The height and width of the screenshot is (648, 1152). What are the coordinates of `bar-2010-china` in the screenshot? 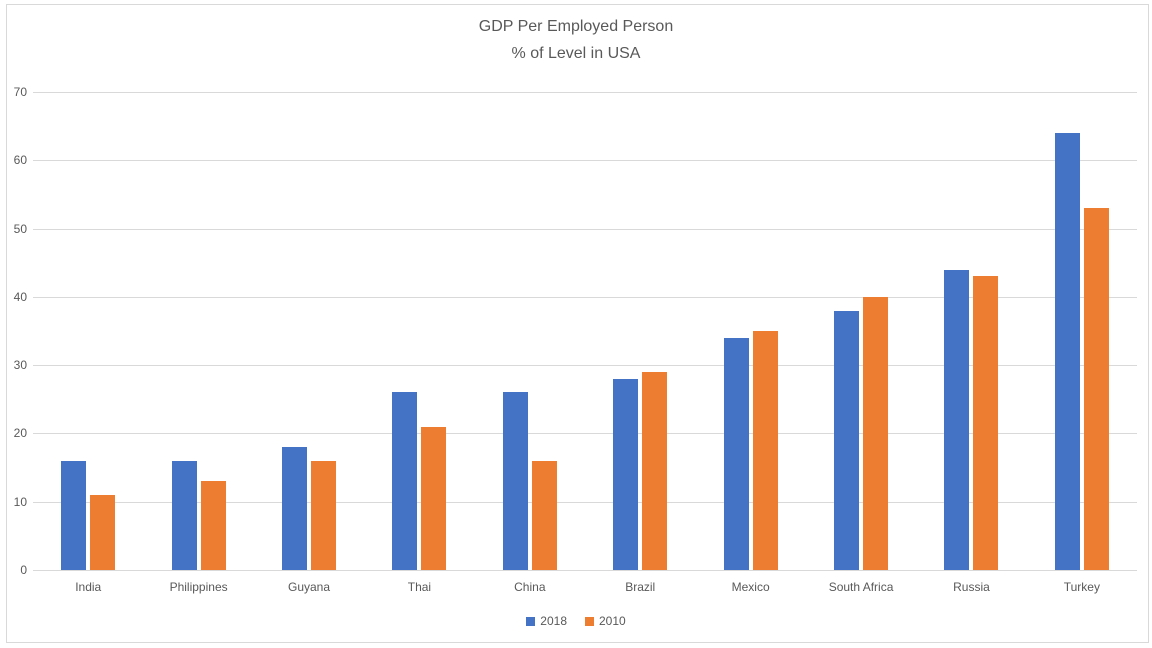 It's located at (544, 515).